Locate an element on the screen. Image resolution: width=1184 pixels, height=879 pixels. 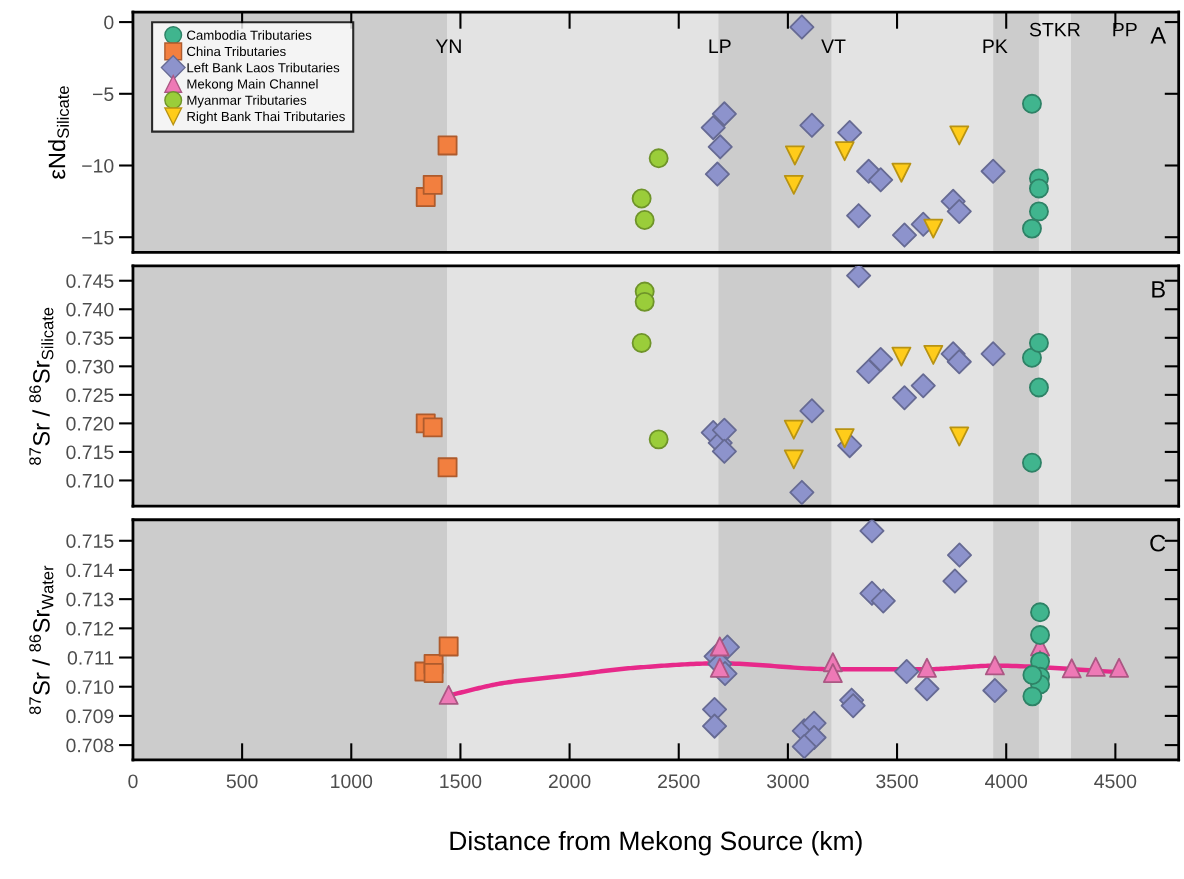
x-tick-label: 1000 is located at coordinates (352, 781).